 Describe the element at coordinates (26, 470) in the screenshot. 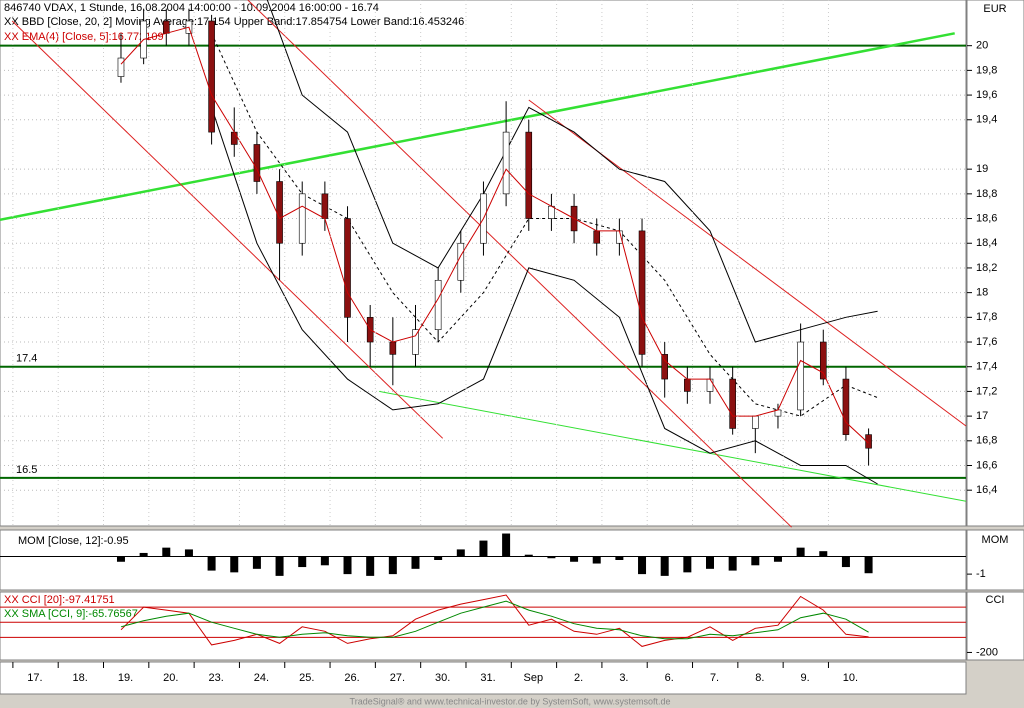

I see `level-label: 16.5` at that location.